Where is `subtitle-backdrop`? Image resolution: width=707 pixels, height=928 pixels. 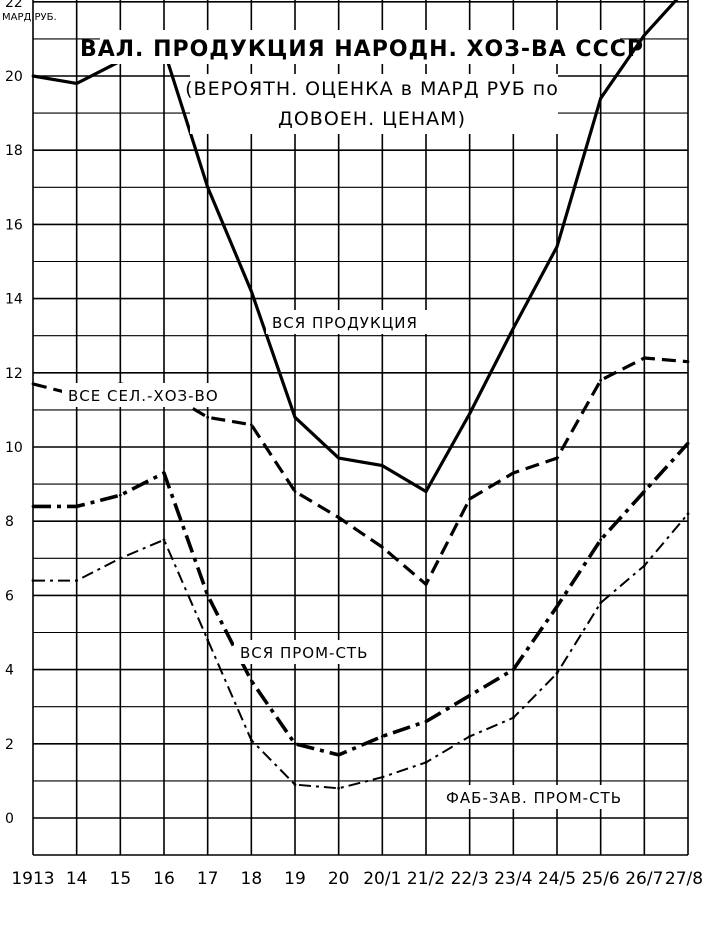 subtitle-backdrop is located at coordinates (374, 104).